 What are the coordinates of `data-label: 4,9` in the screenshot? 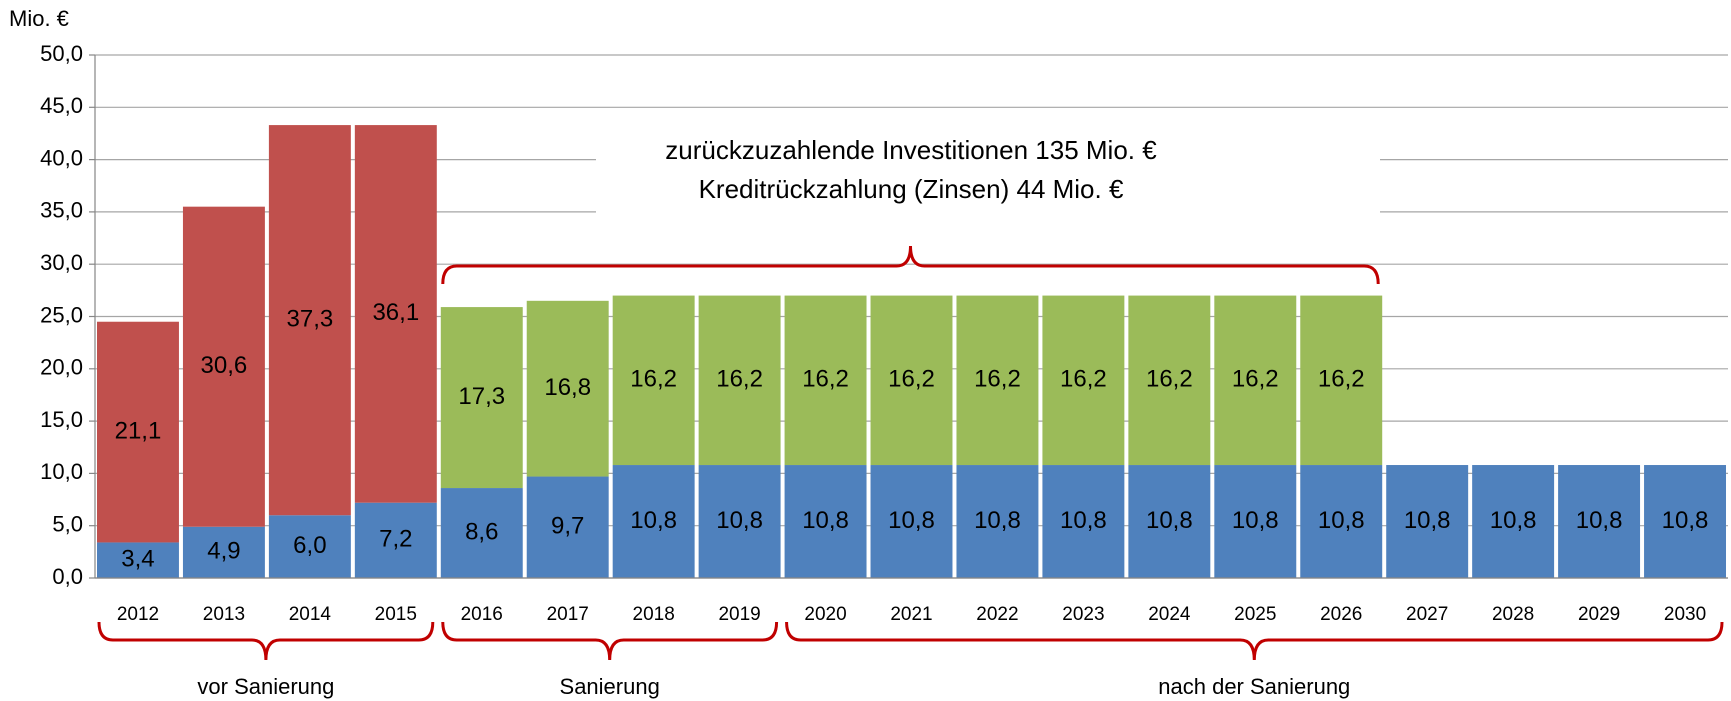 It's located at (223, 551).